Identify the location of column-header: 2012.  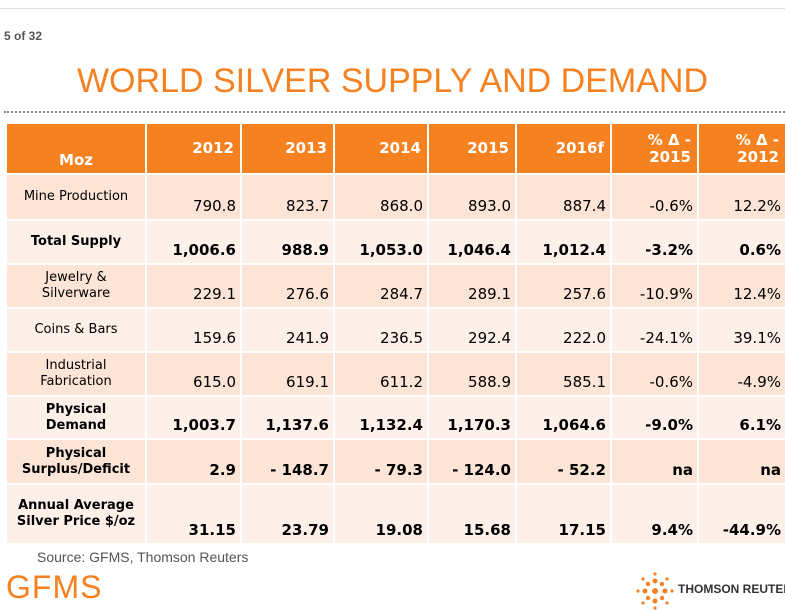
(193, 148).